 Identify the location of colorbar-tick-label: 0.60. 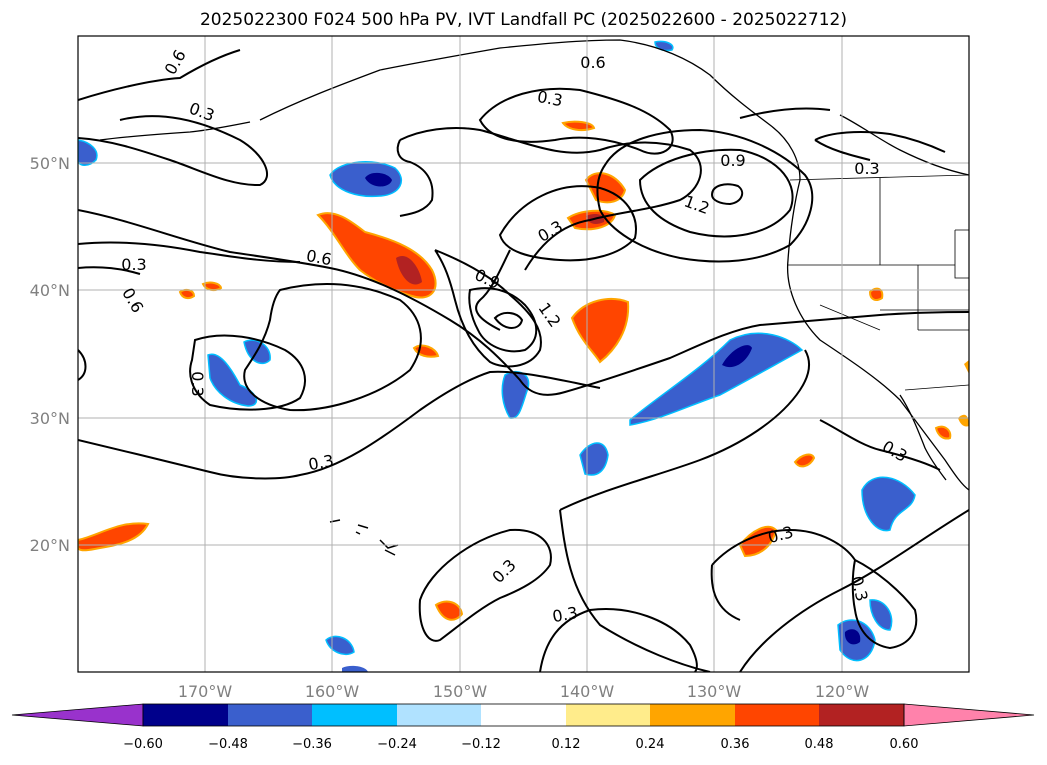
(904, 744).